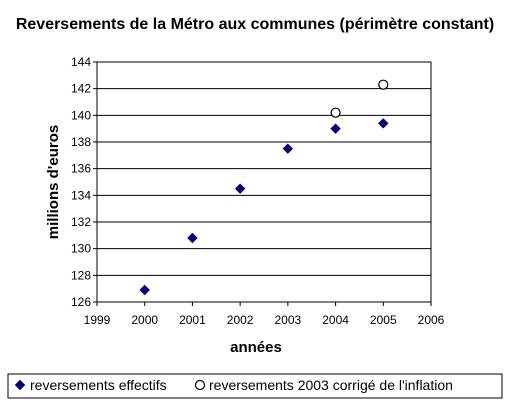  Describe the element at coordinates (383, 320) in the screenshot. I see `x-tick-label: 2005` at that location.